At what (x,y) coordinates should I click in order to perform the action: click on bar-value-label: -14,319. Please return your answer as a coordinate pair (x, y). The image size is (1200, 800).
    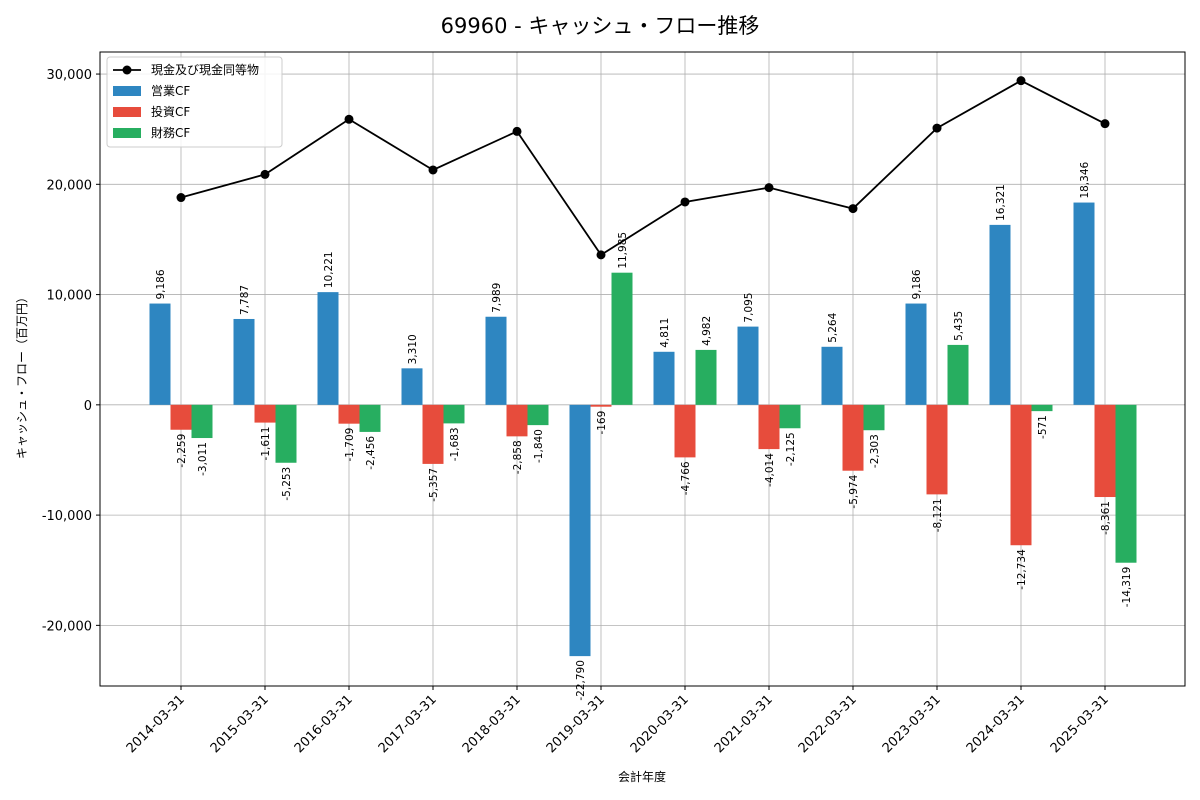
    Looking at the image, I should click on (1127, 587).